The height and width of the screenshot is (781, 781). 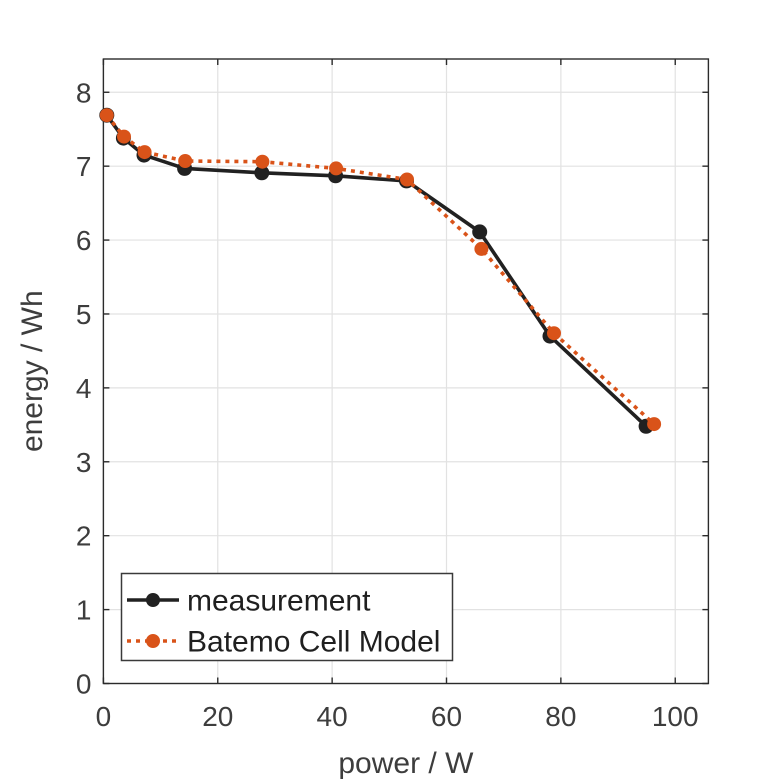 What do you see at coordinates (84, 240) in the screenshot?
I see `y-tick-label: 6` at bounding box center [84, 240].